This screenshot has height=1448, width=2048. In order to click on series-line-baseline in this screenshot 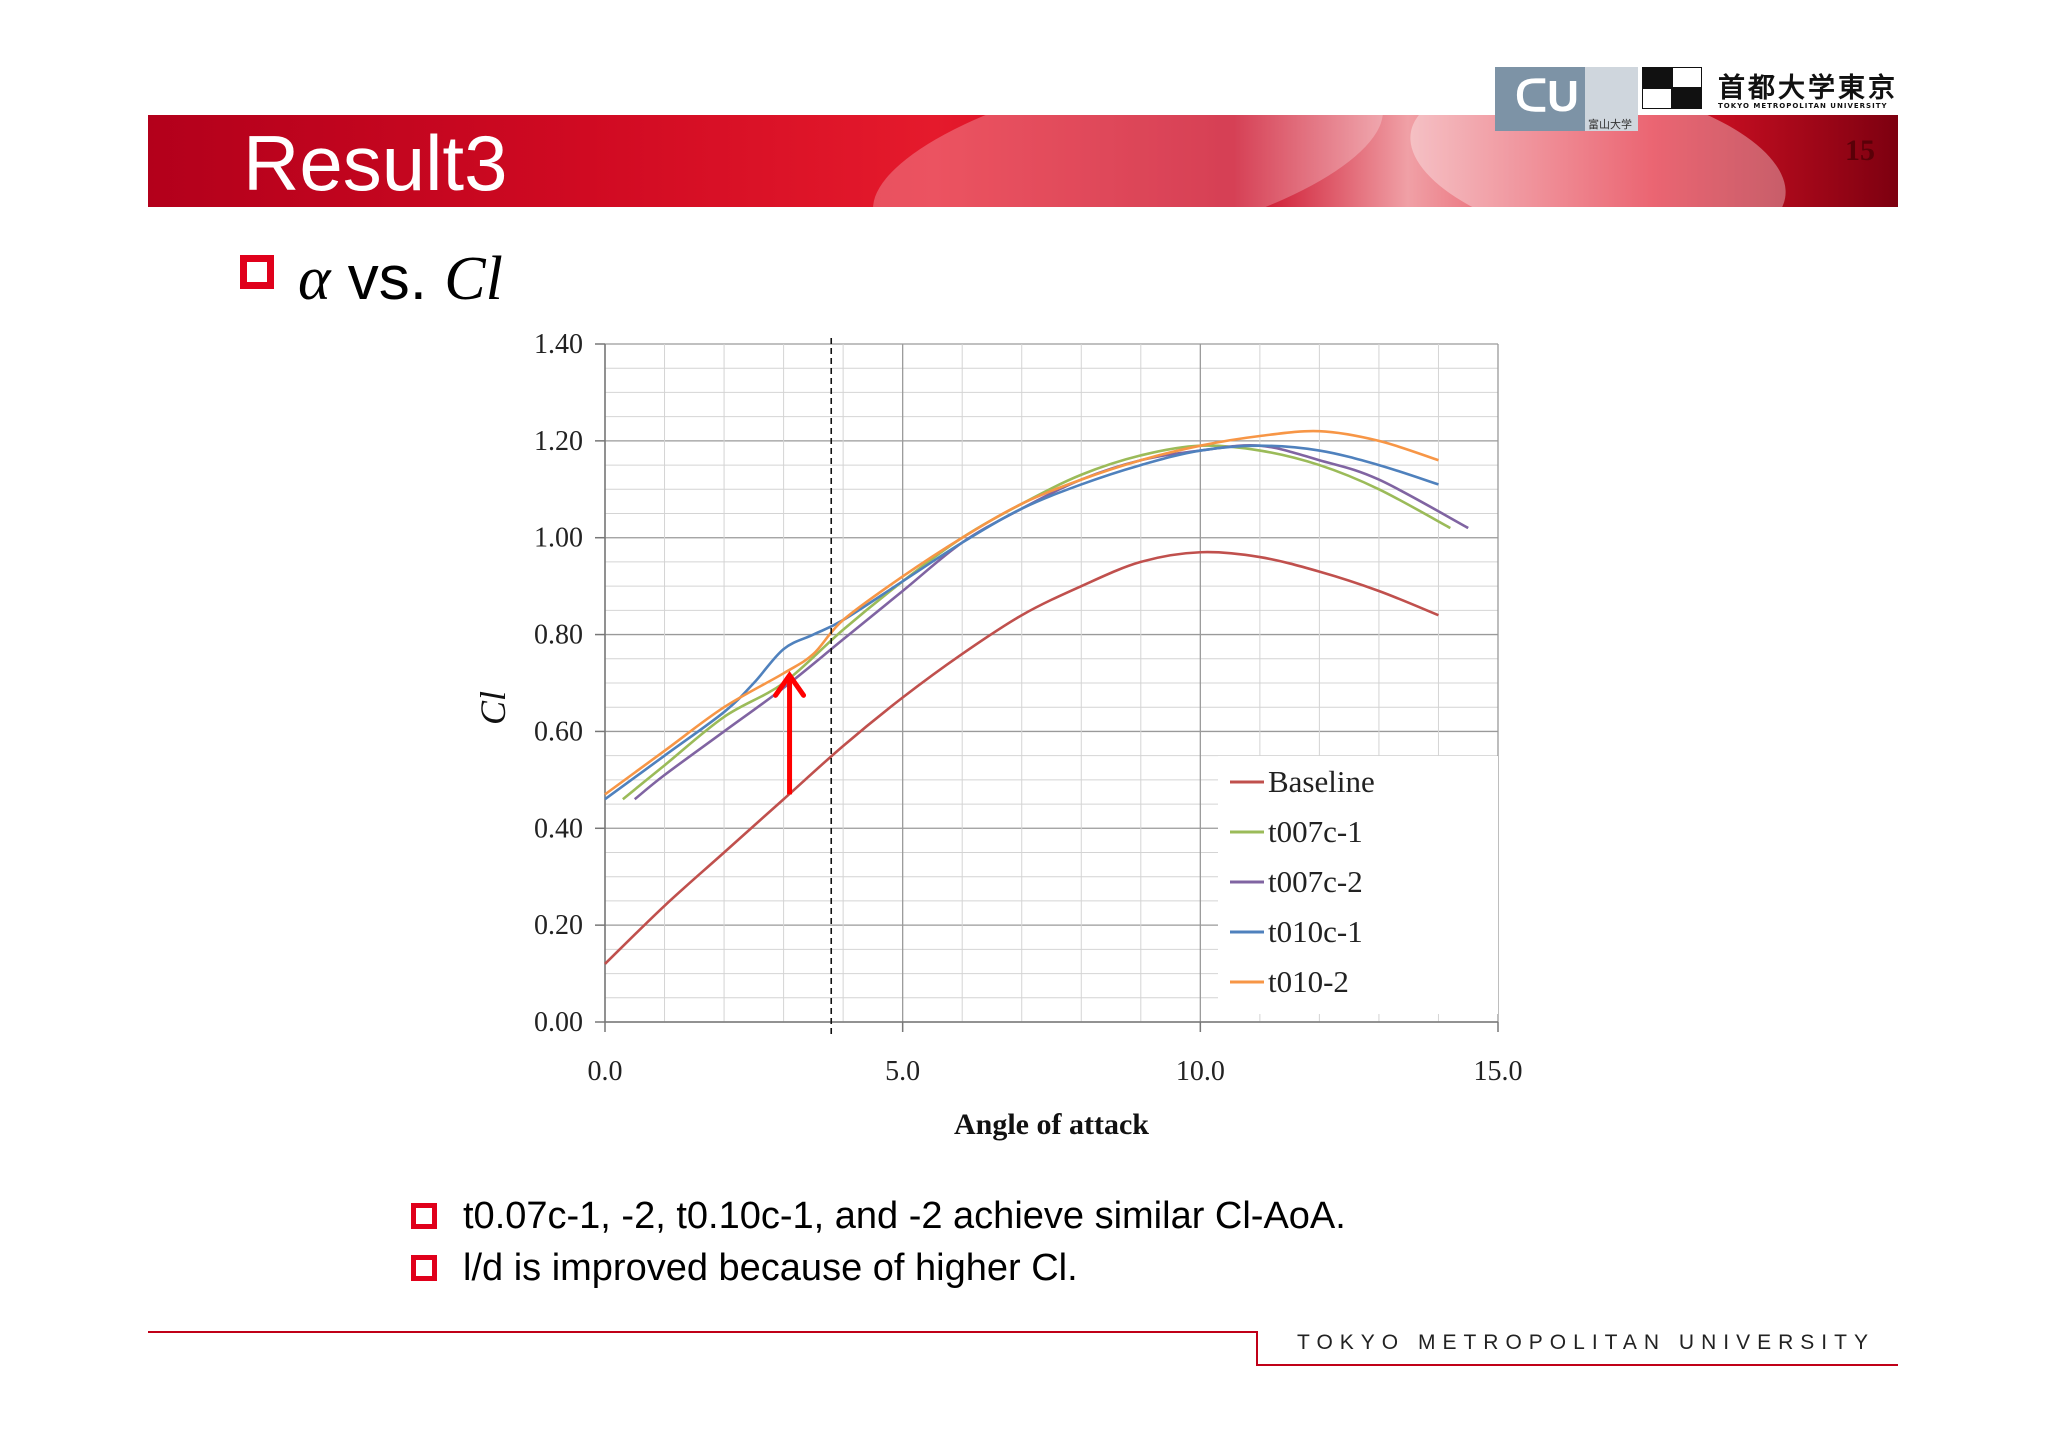, I will do `click(1021, 757)`.